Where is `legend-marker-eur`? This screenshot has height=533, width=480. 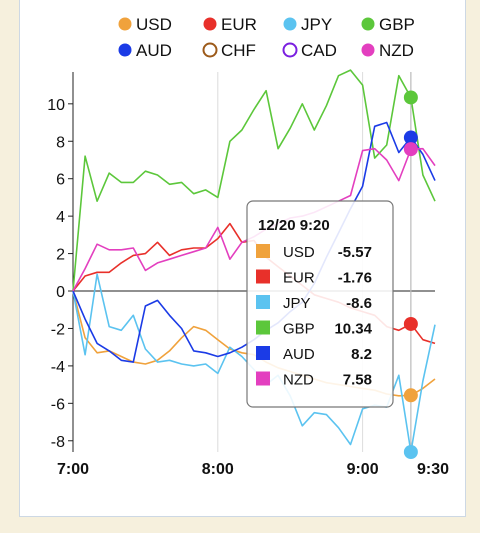 legend-marker-eur is located at coordinates (210, 24).